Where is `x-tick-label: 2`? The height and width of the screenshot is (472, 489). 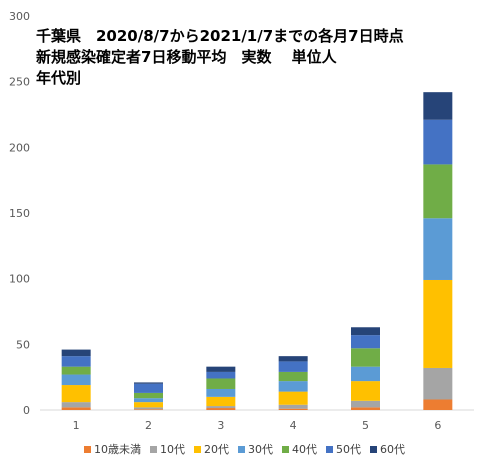
x-tick-label: 2 is located at coordinates (148, 425).